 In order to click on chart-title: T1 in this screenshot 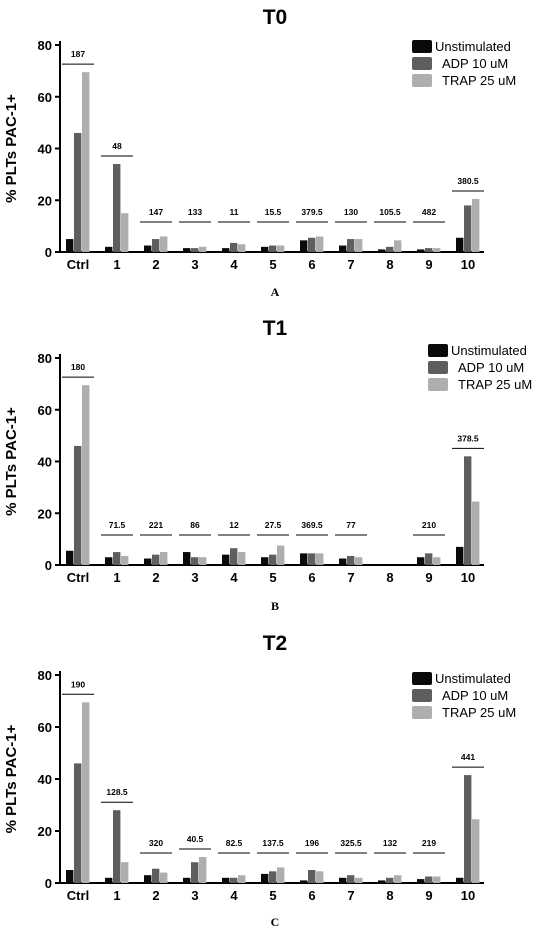, I will do `click(275, 328)`.